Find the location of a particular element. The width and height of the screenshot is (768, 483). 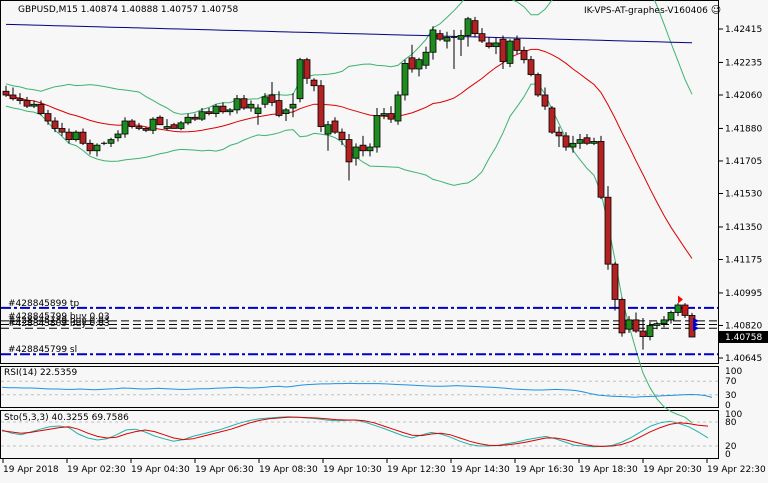

svg-text: 19 Apr 22:30 is located at coordinates (736, 470).